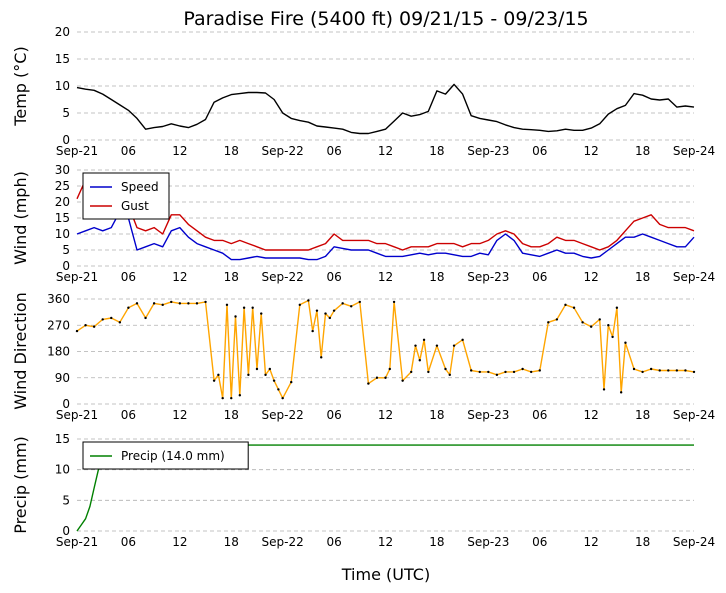 The width and height of the screenshot is (726, 593). I want to click on legend-label: Speed, so click(140, 187).